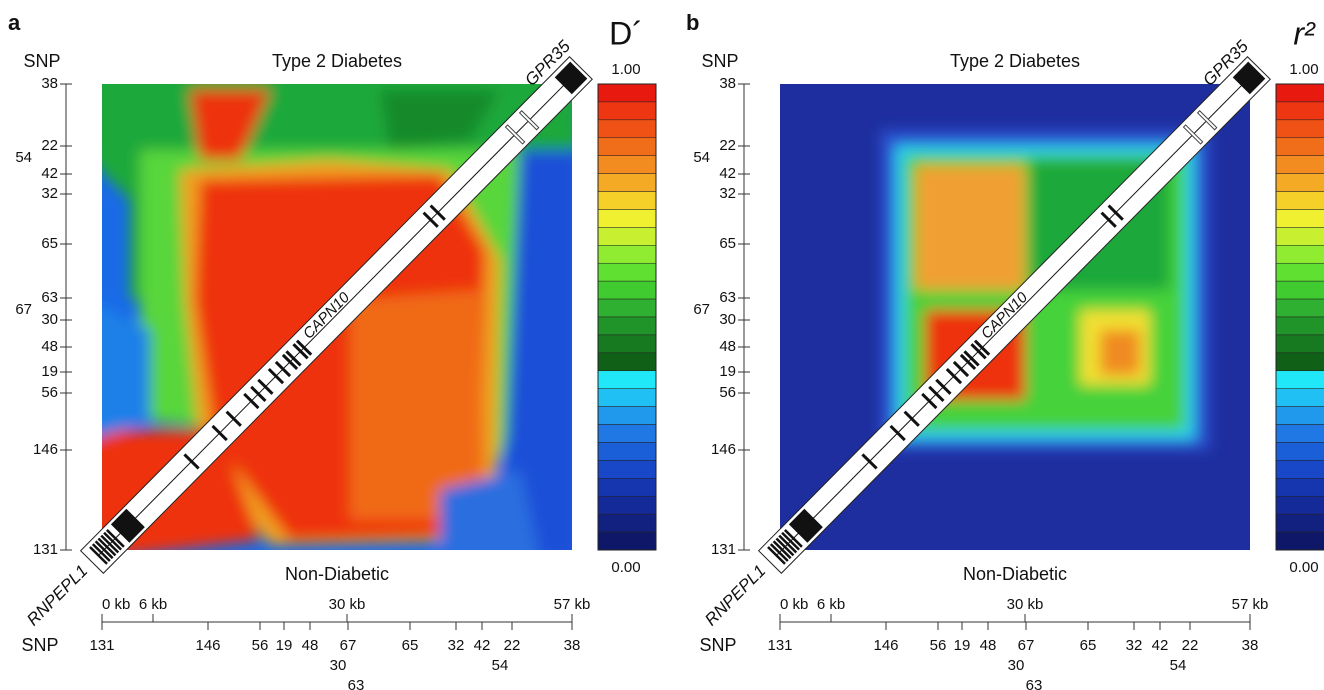  I want to click on snp-name: 131, so click(779, 645).